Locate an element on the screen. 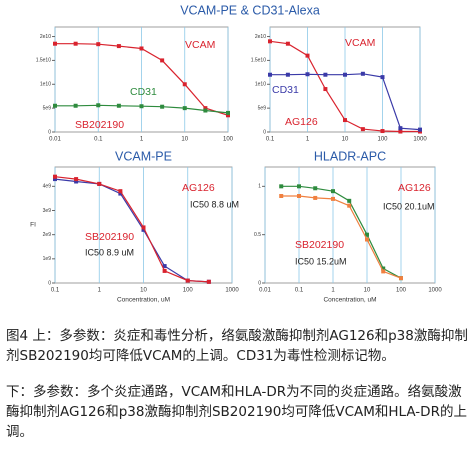  x-axis-label: Concentration, uM is located at coordinates (143, 300).